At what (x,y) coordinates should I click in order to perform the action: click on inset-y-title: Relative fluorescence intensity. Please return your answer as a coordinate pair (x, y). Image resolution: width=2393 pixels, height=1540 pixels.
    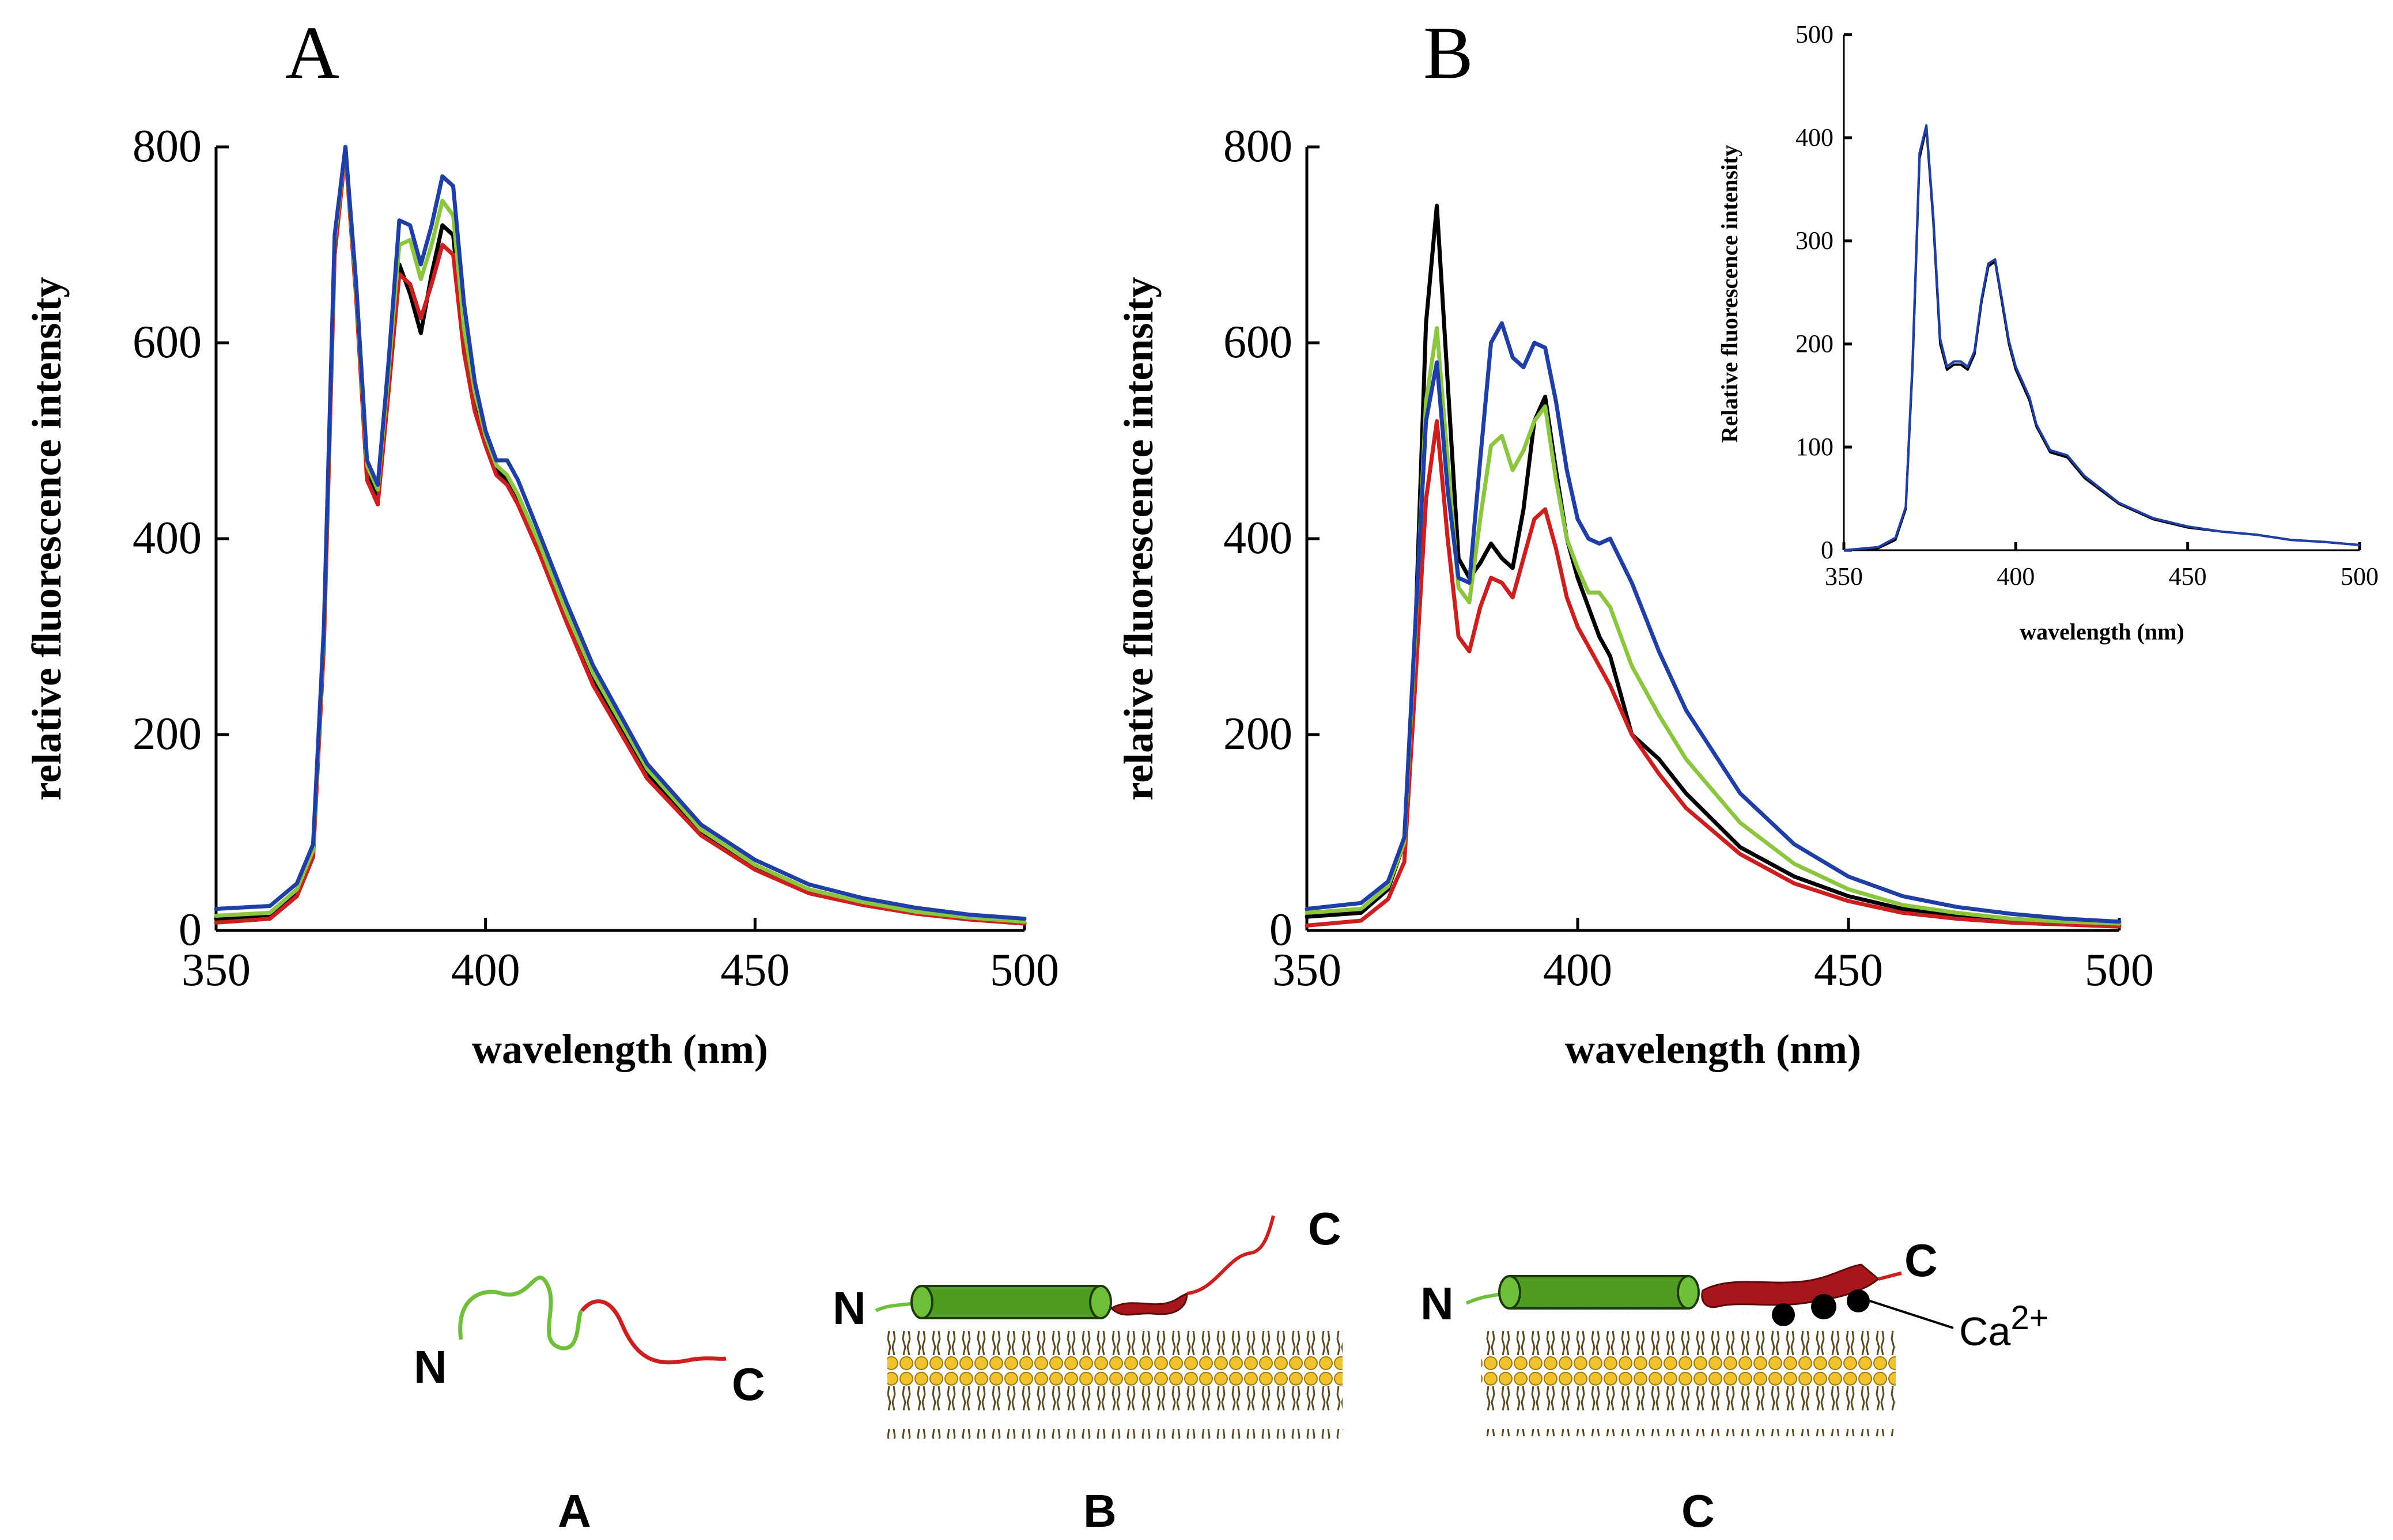
    Looking at the image, I should click on (1729, 294).